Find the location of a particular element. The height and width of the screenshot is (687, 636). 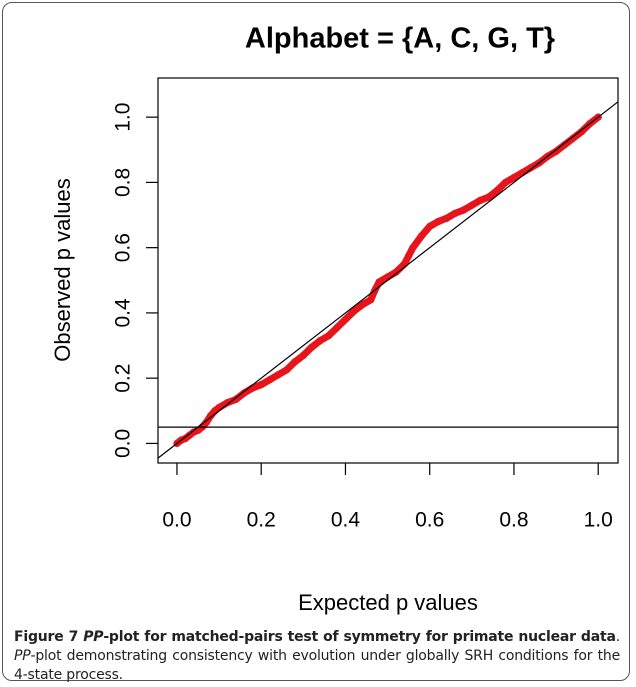

y-tick-label: 0.8 is located at coordinates (123, 182).